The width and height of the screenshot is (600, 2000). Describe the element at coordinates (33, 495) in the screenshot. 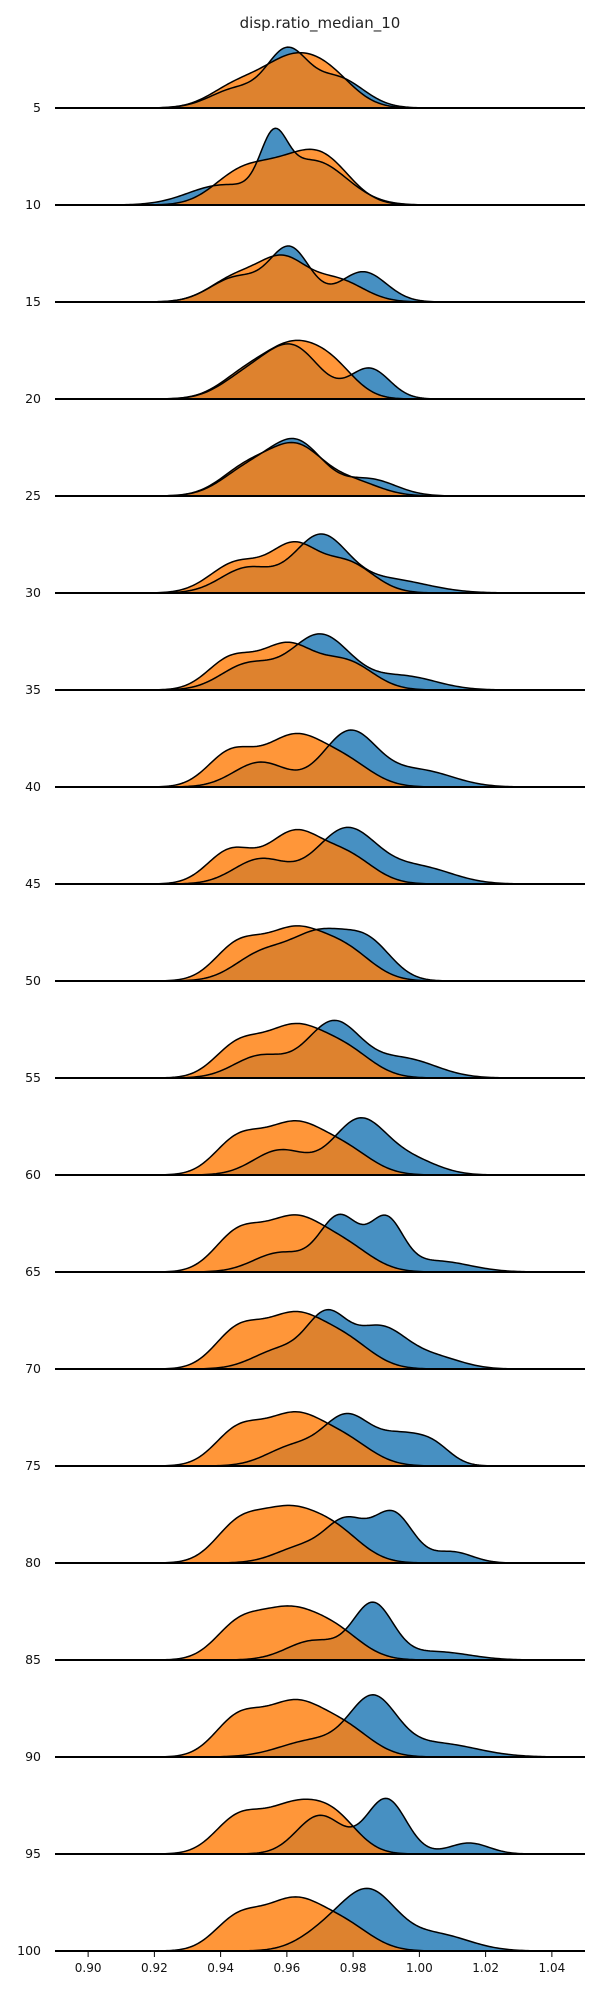

I see `ridge-label: 25` at that location.